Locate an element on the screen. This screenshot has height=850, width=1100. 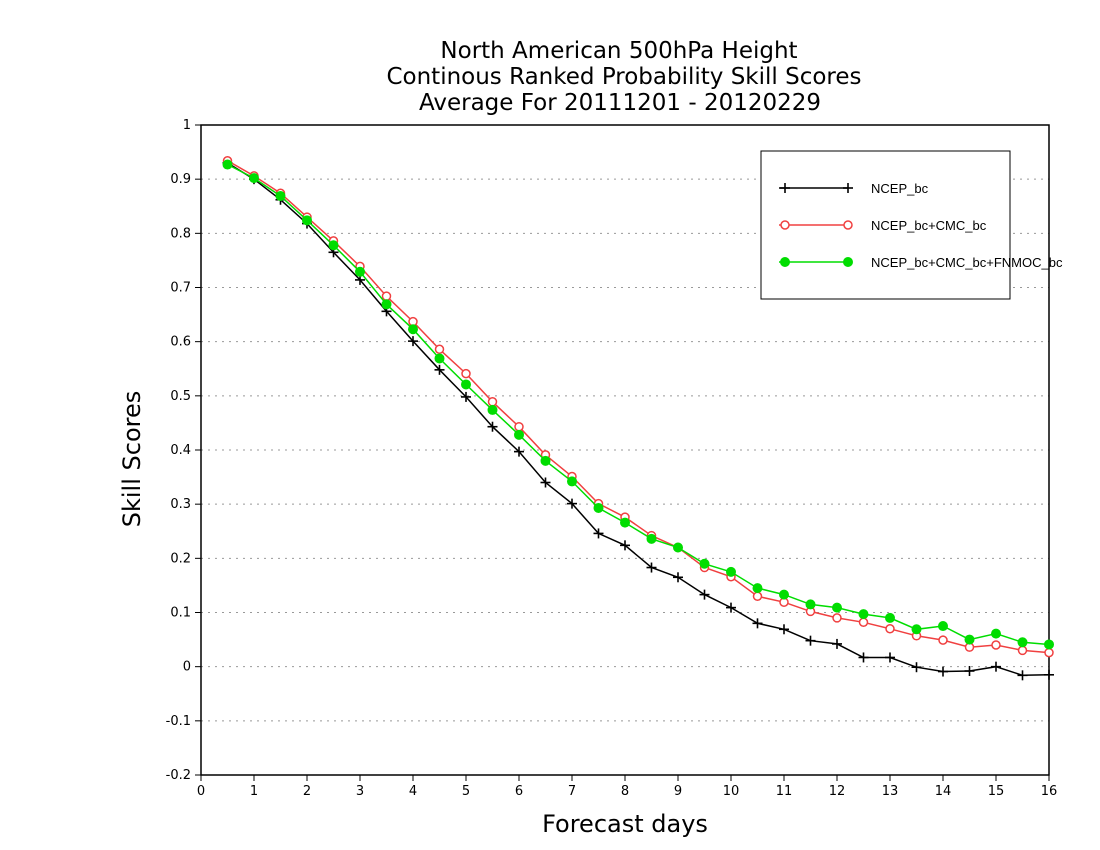
y-tick-label: 0.1 is located at coordinates (180, 613).